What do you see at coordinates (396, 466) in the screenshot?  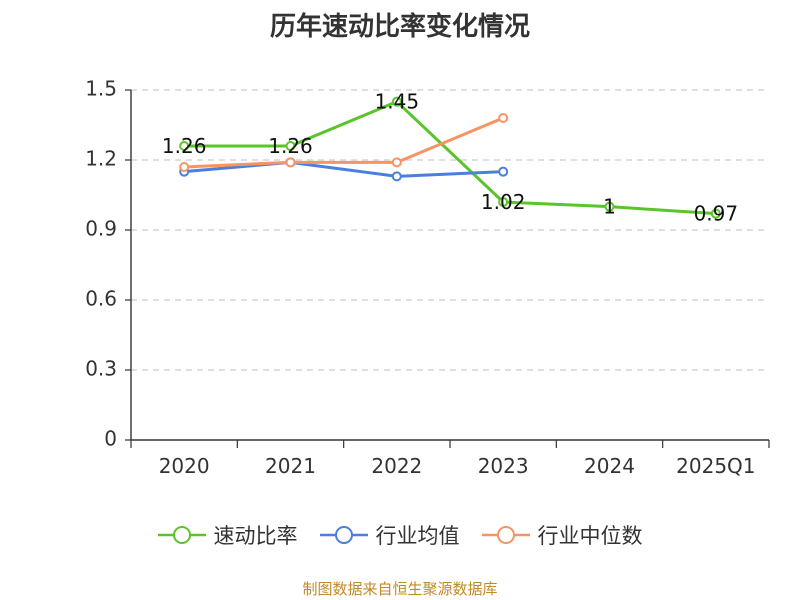 I see `x-tick-label: 2022` at bounding box center [396, 466].